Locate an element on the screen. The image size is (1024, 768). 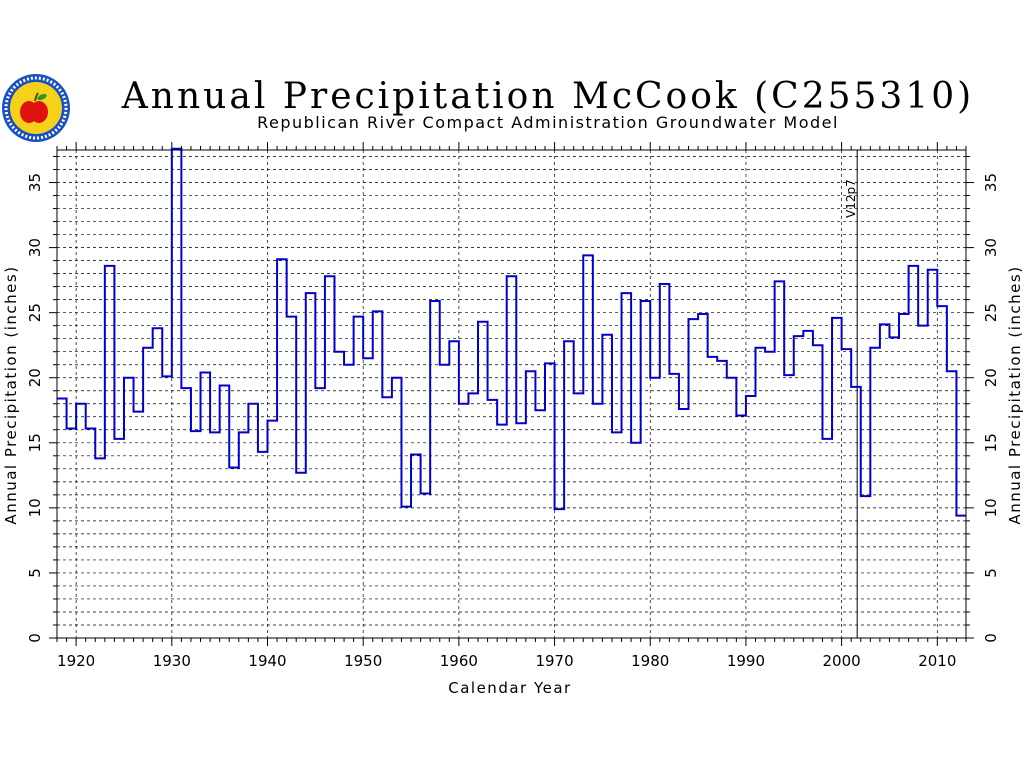
y-axis-label: Annual Precipitation (inches) is located at coordinates (11, 394).